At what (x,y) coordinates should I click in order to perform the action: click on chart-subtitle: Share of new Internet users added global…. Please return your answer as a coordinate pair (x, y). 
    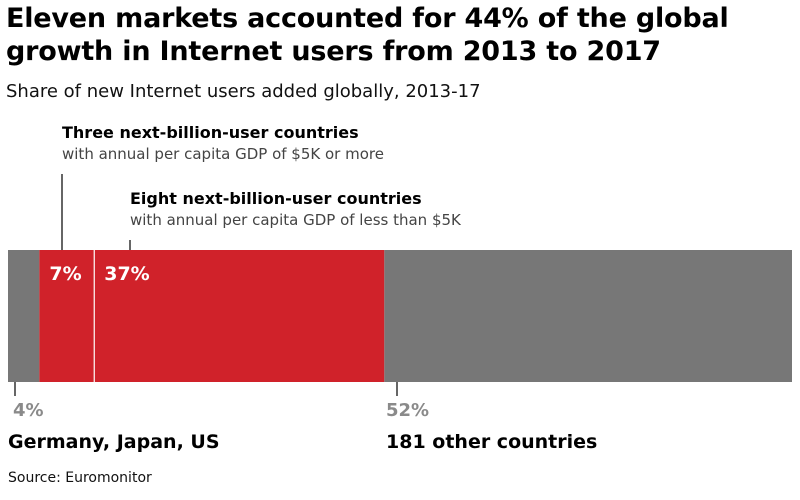
    Looking at the image, I should click on (243, 91).